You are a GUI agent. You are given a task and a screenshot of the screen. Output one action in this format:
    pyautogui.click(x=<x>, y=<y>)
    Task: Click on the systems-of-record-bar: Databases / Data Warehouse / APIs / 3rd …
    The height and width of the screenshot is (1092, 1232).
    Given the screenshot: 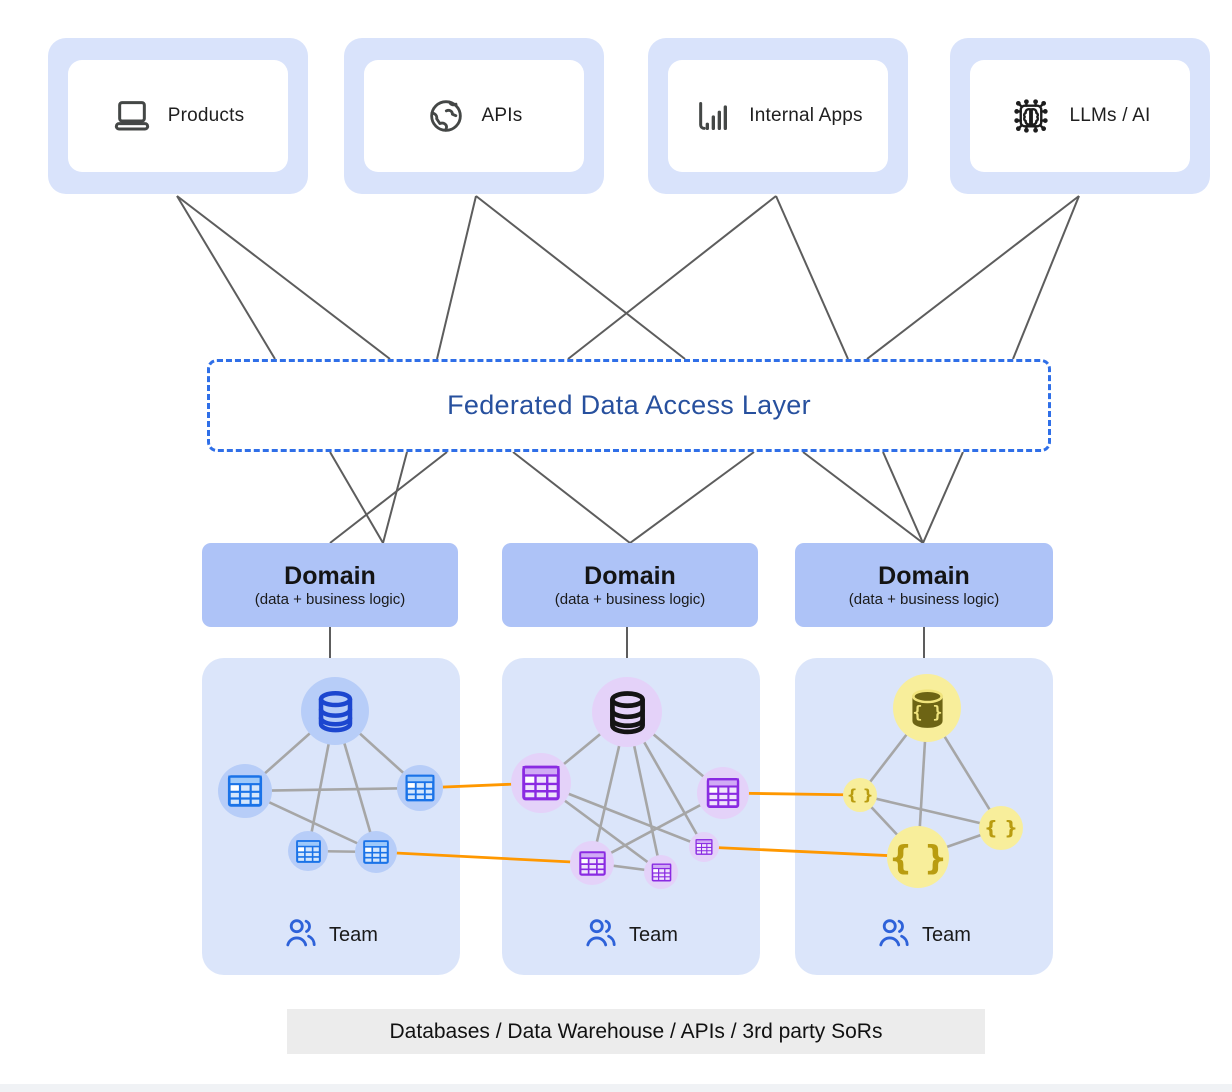 What is the action you would take?
    pyautogui.click(x=636, y=1031)
    